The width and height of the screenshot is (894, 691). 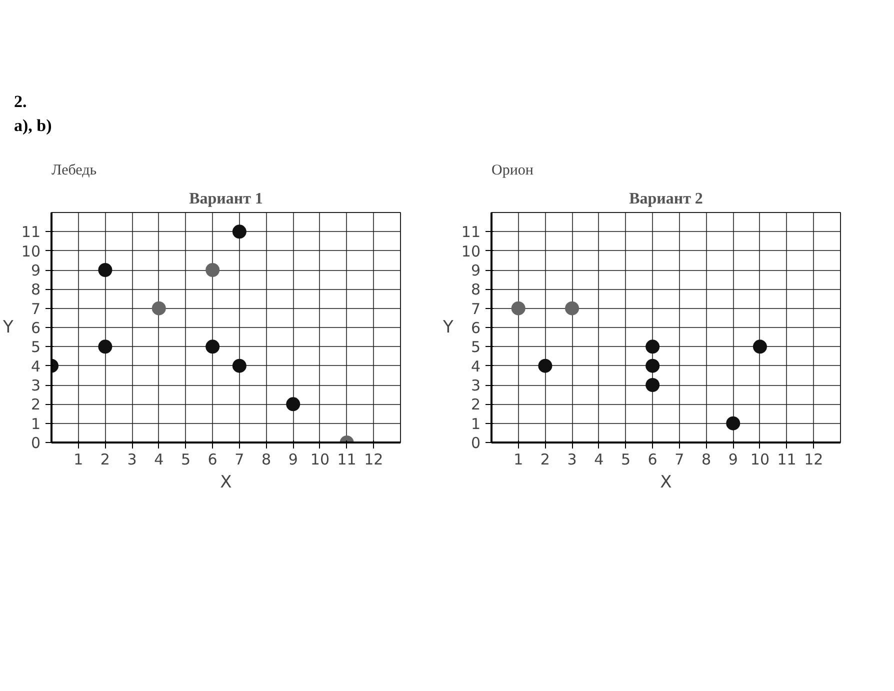 What do you see at coordinates (33, 126) in the screenshot?
I see `text: a), b)` at bounding box center [33, 126].